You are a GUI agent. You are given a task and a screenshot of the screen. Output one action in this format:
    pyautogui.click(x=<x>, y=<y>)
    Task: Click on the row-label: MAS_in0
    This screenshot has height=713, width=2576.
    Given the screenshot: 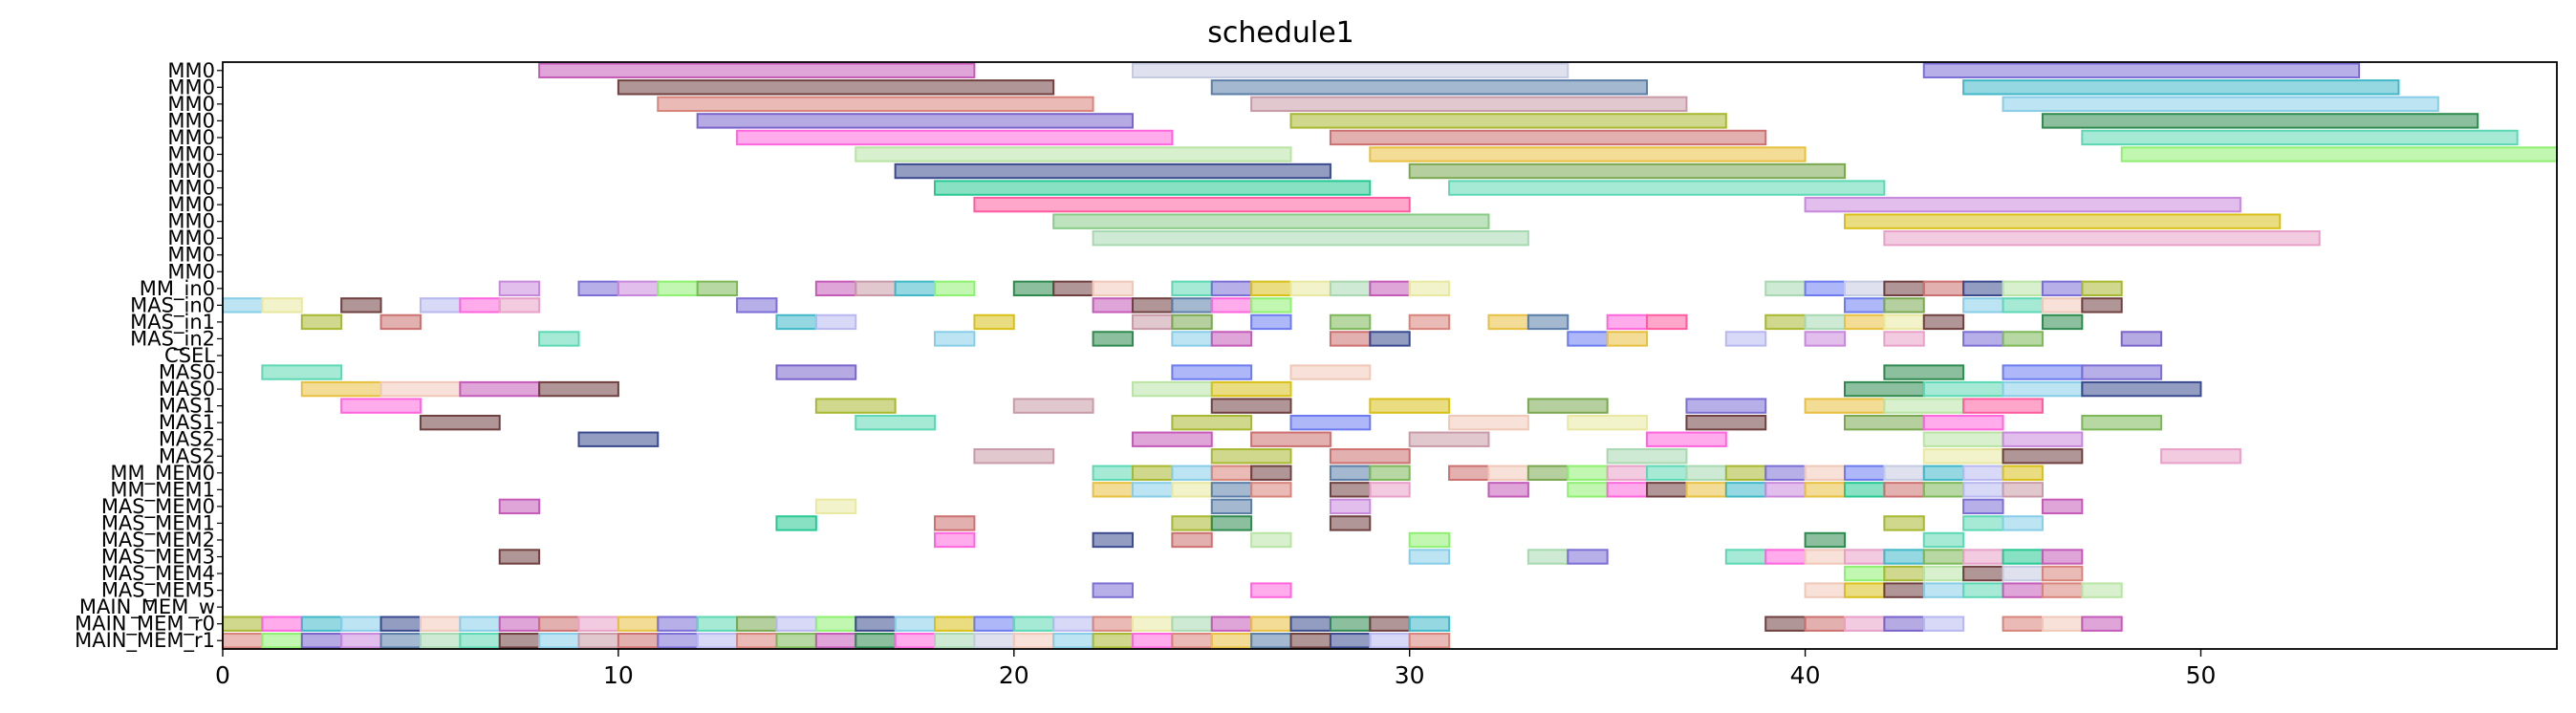 What is the action you would take?
    pyautogui.click(x=172, y=305)
    